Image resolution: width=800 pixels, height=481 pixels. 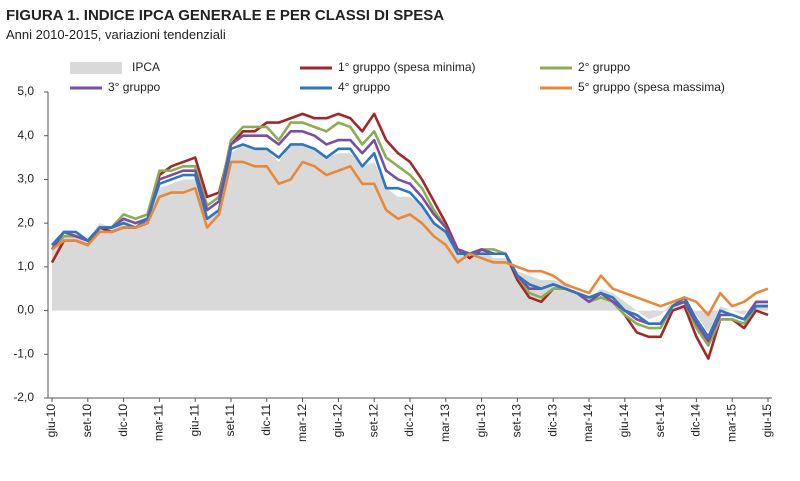 I want to click on x-tick-label: giu-11, so click(x=194, y=420).